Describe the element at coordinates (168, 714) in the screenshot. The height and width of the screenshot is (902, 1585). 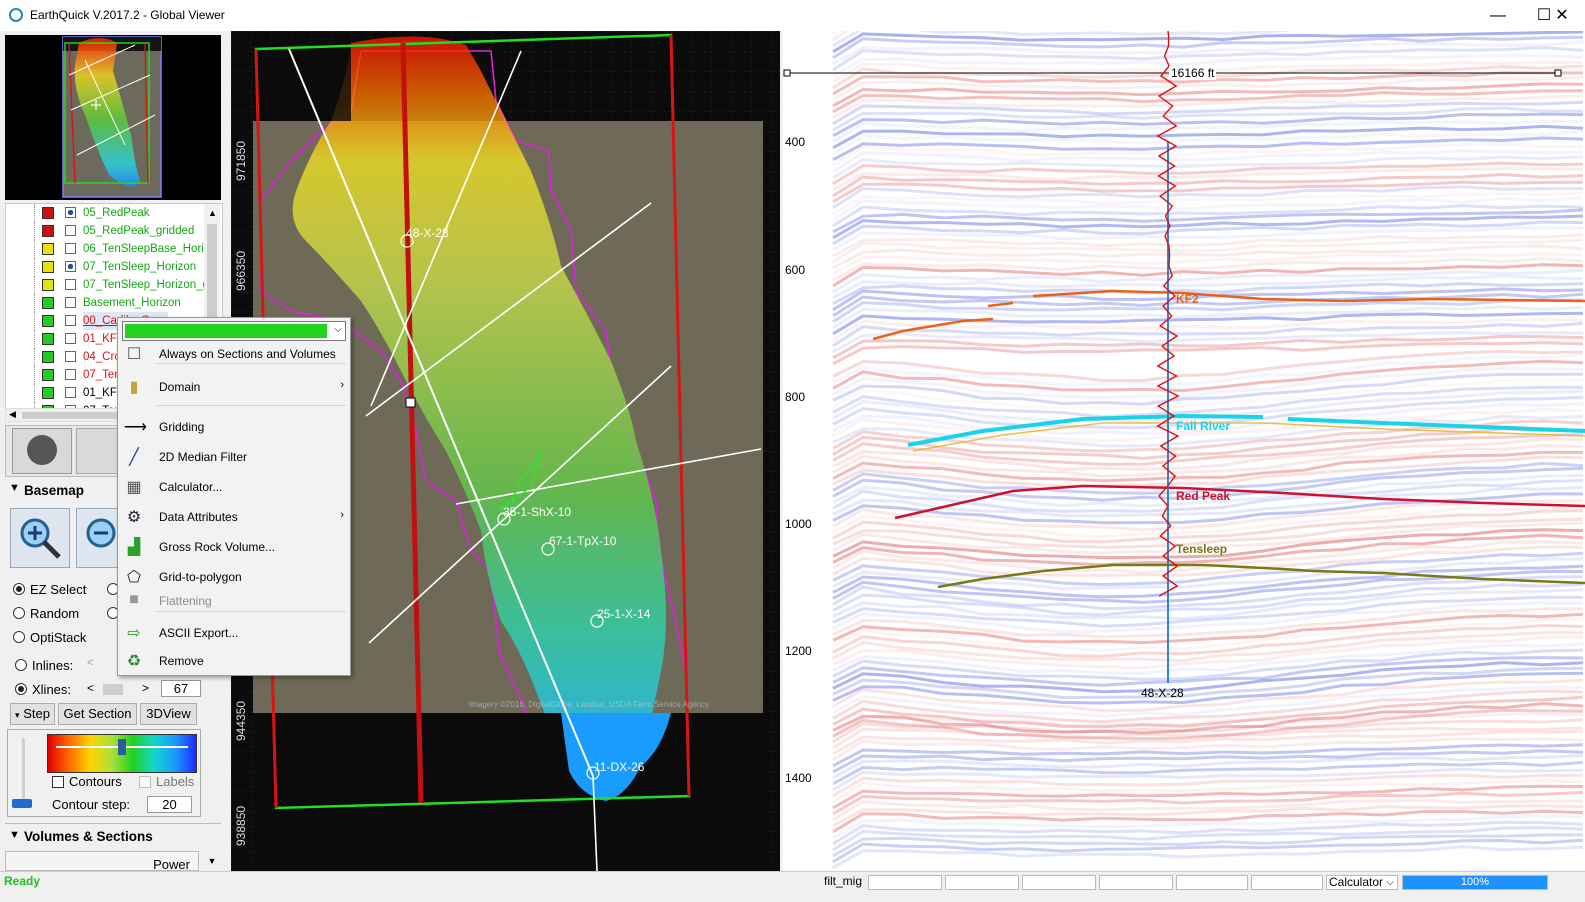
I see `3dview-button: 3DView` at that location.